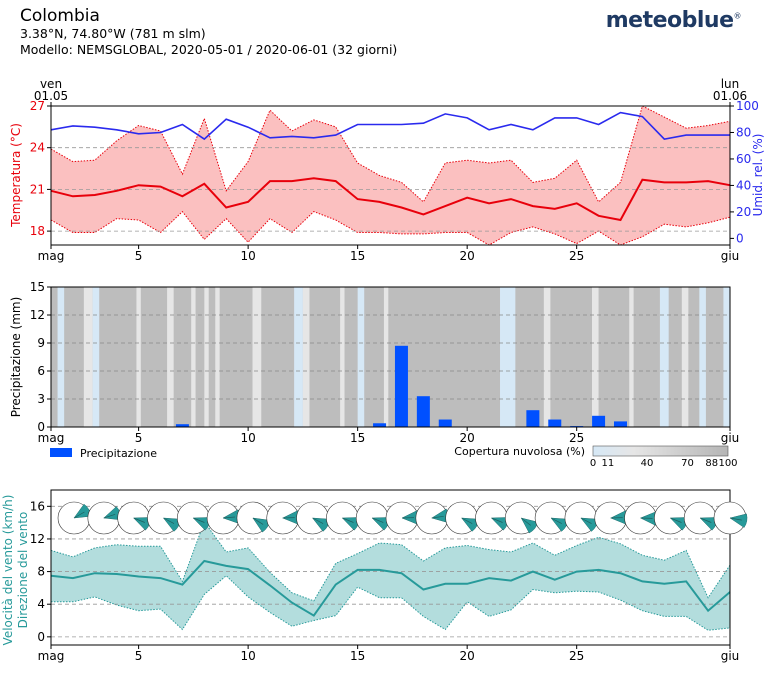  I want to click on humidity-line, so click(390, 126).